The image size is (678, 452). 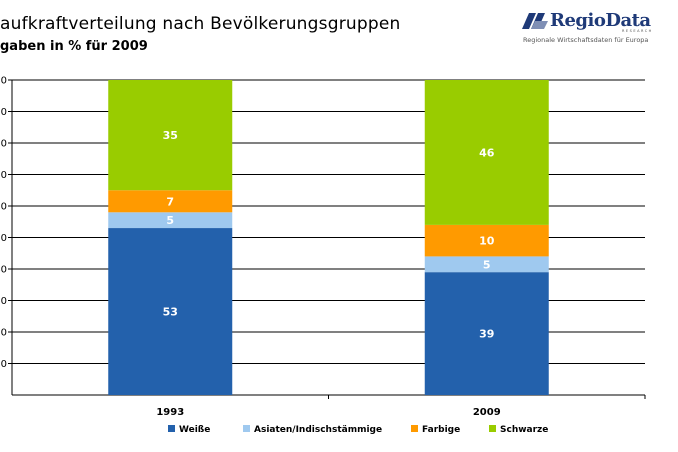 I want to click on legend-label: Schwarze, so click(x=524, y=430).